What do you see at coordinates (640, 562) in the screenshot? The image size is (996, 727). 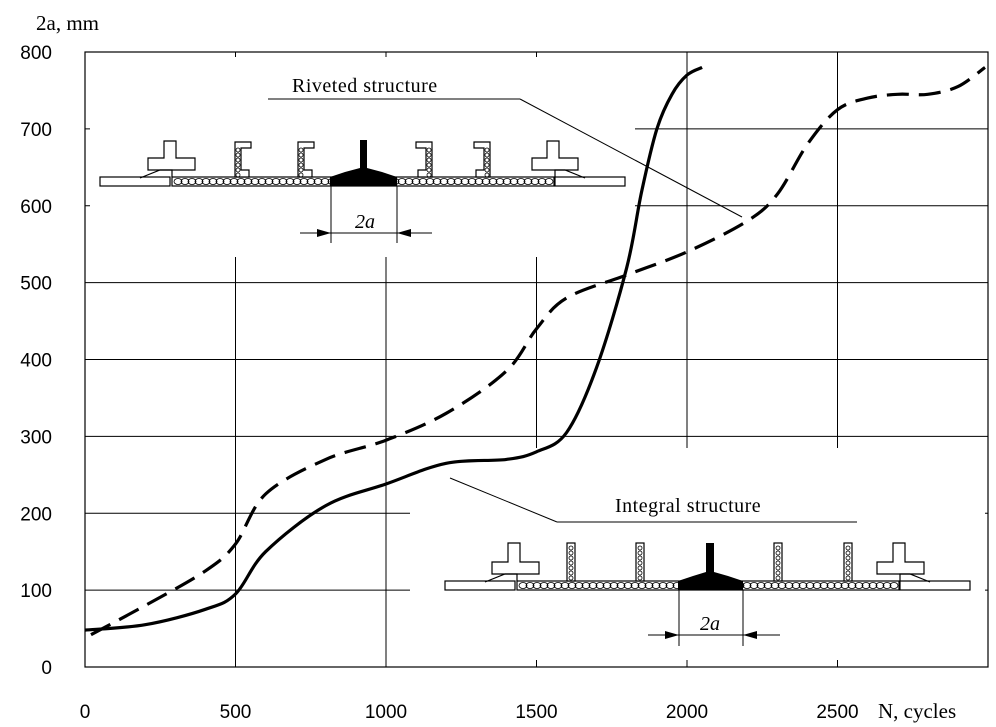 I see `integral-blade-stringer` at bounding box center [640, 562].